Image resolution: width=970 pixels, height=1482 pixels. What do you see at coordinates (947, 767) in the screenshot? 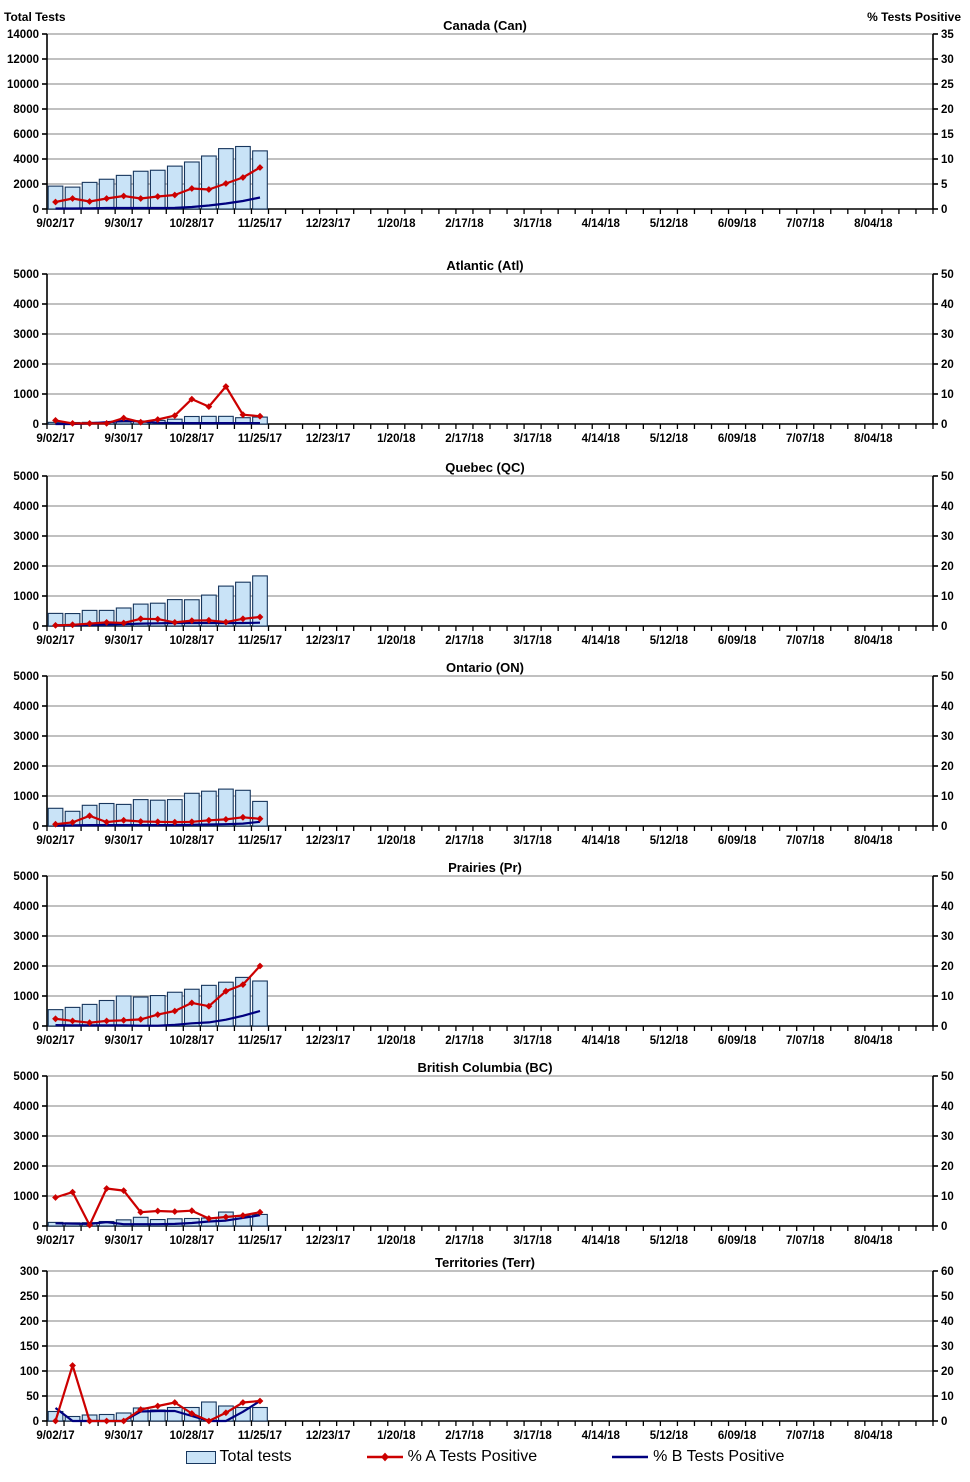
I see `y2-tick-label: 20` at bounding box center [947, 767].